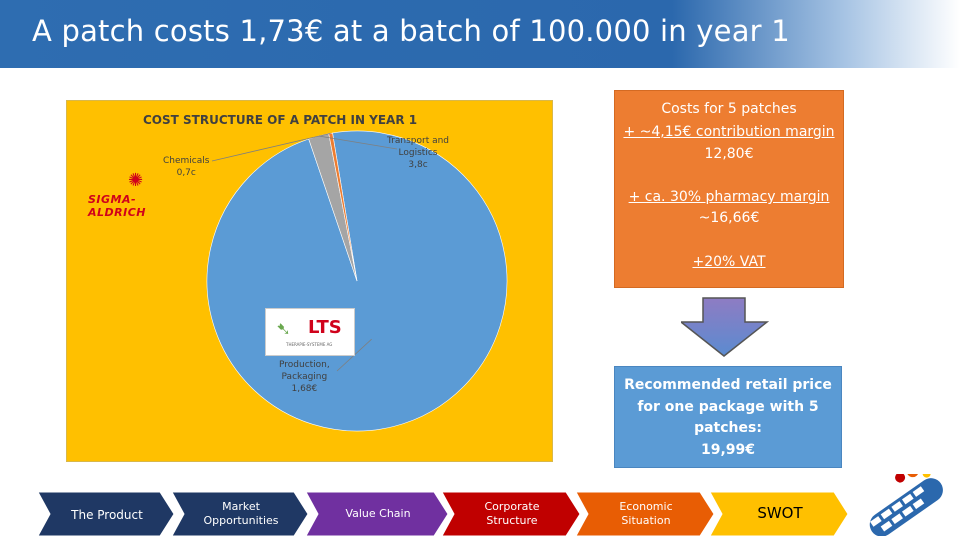  What do you see at coordinates (136, 180) in the screenshot?
I see `sigma-aldrich-logo-mark: ✺` at bounding box center [136, 180].